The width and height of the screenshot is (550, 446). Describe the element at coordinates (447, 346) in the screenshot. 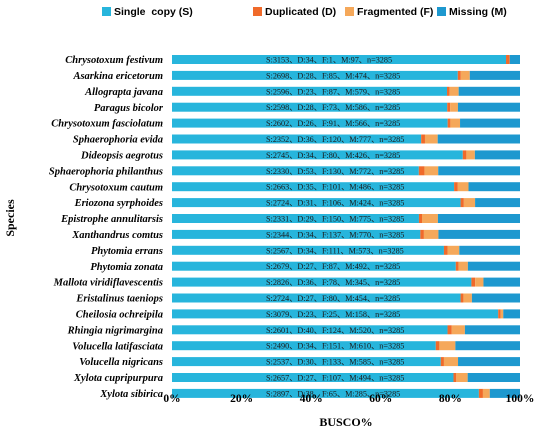

I see `bar-segment-fragmented-volucella-latifasciata` at that location.